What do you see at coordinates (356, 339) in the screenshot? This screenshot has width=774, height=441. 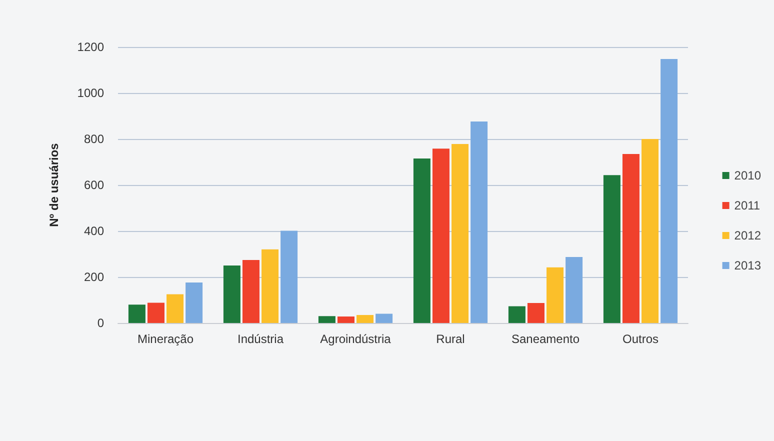 I see `x-tick-label: Agroindústria` at bounding box center [356, 339].